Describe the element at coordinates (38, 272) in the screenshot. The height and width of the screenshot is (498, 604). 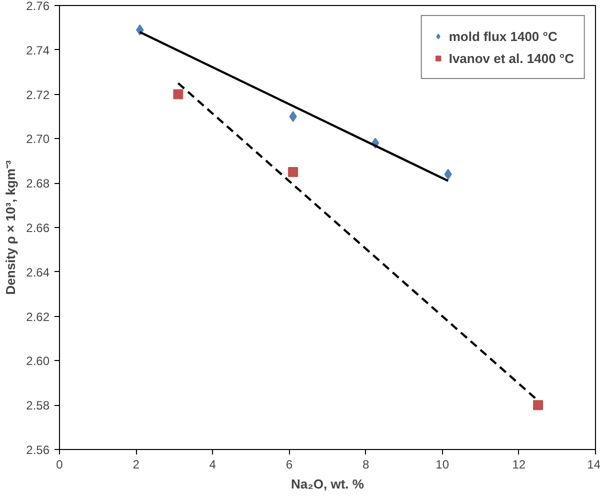
I see `y-tick-label: 2.64` at that location.